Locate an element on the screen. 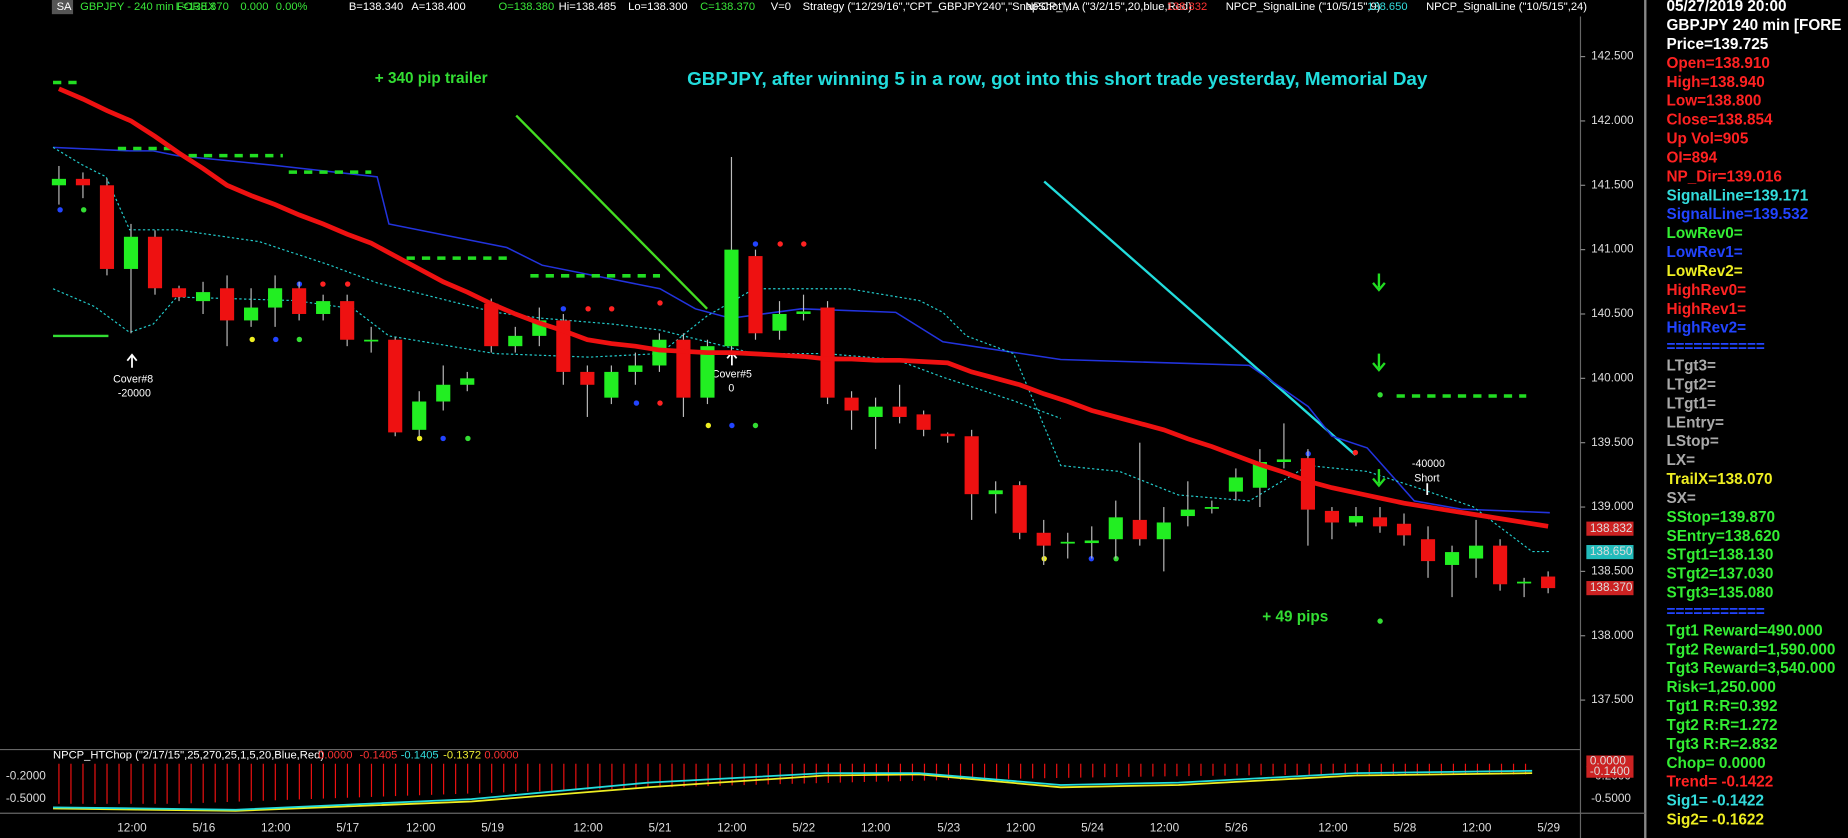 The width and height of the screenshot is (1848, 838). panel-line: Close=138.854 is located at coordinates (1720, 120).